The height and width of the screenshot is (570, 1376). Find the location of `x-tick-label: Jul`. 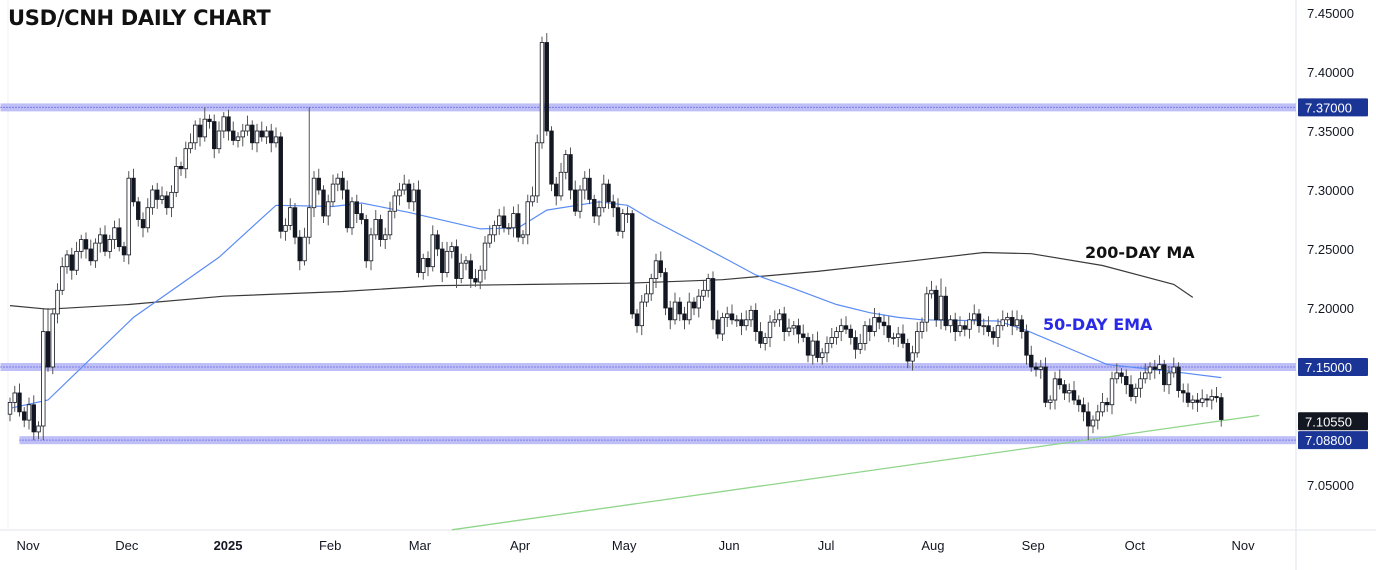

x-tick-label: Jul is located at coordinates (826, 545).